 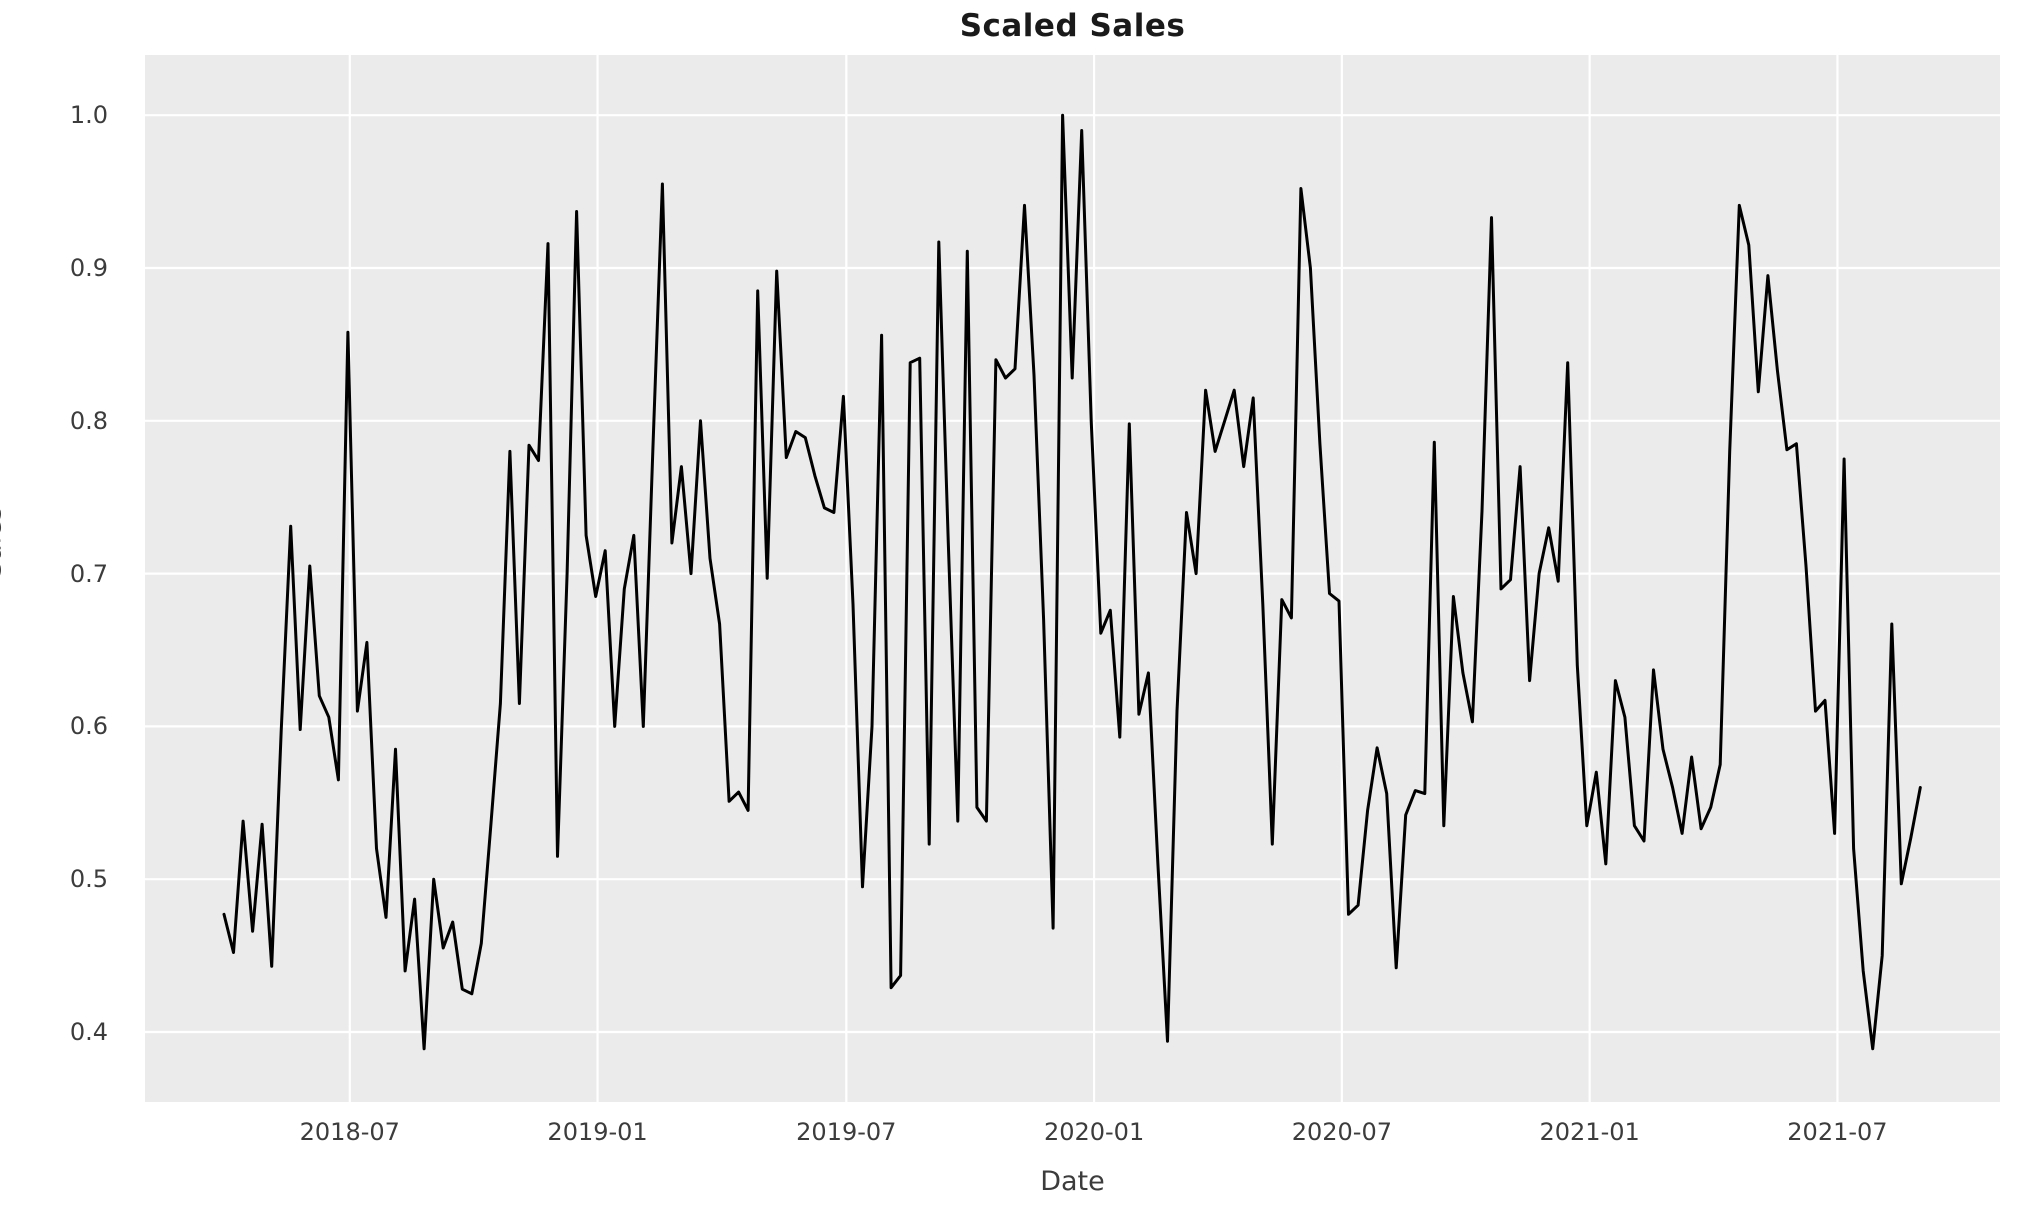 I want to click on y-axis-label: Sales, so click(x=4, y=542).